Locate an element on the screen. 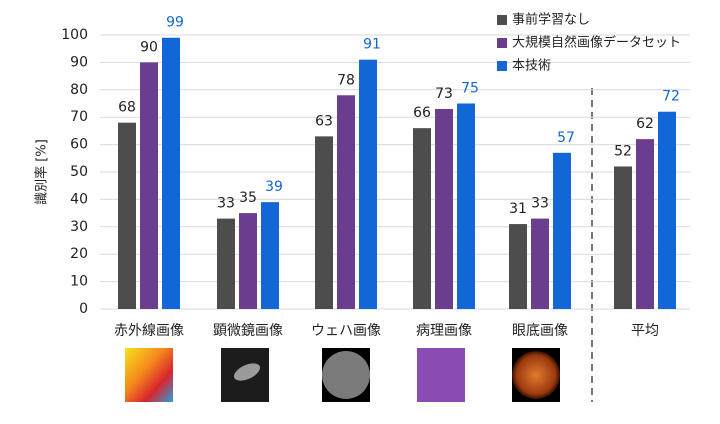  value-label: 63 is located at coordinates (324, 121).